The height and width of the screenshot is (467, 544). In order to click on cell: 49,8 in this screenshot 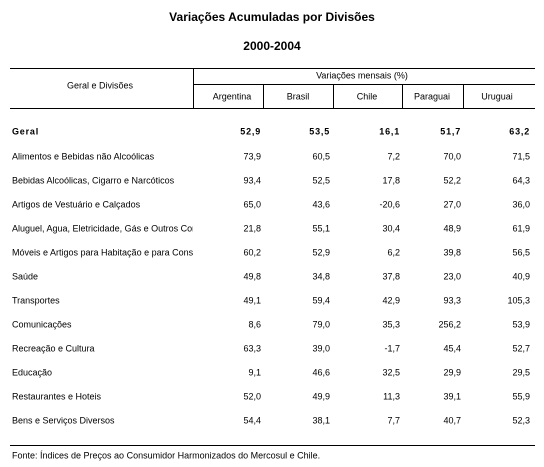, I will do `click(252, 276)`.